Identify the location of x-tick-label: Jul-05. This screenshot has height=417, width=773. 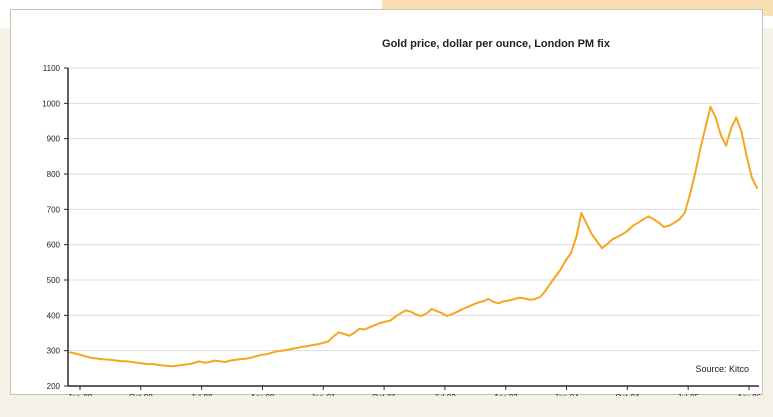
(688, 394).